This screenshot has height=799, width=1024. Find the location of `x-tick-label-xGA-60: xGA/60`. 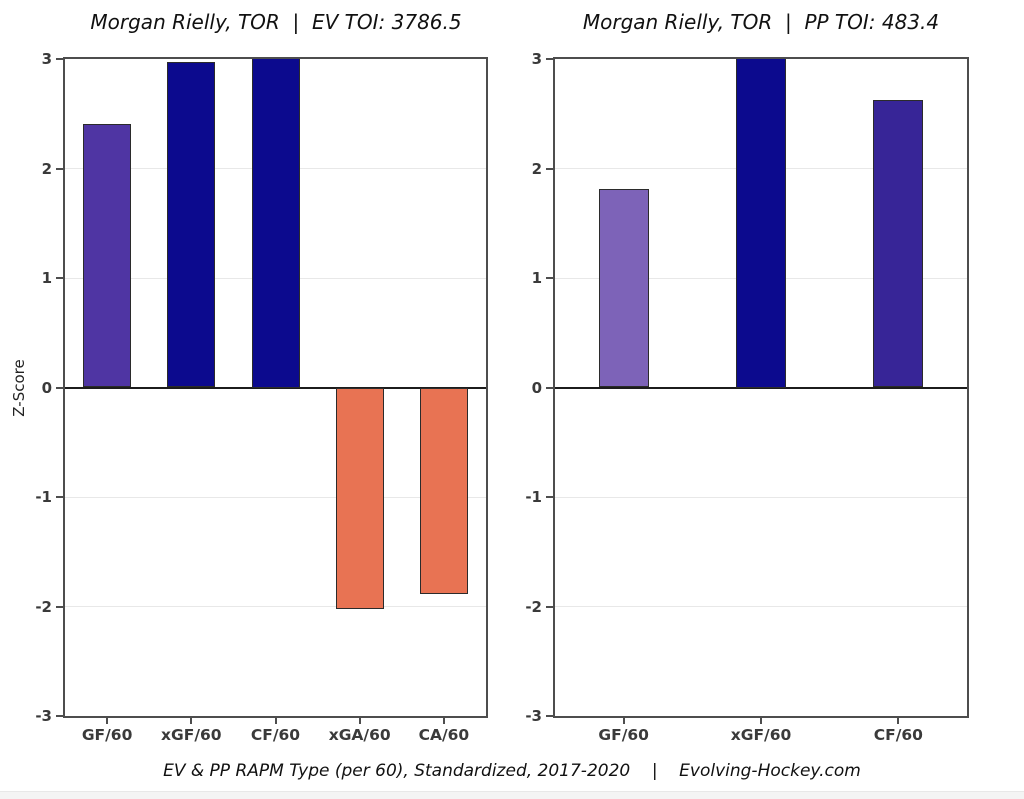

x-tick-label-xGA-60: xGA/60 is located at coordinates (359, 735).